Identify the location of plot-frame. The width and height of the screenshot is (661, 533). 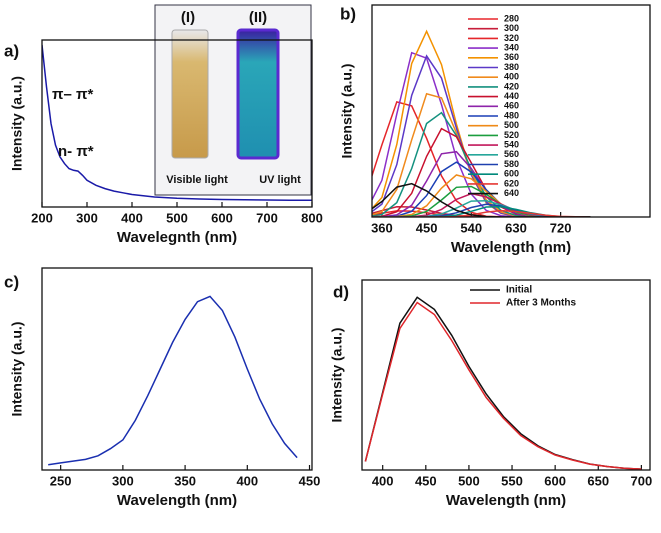
(177, 123).